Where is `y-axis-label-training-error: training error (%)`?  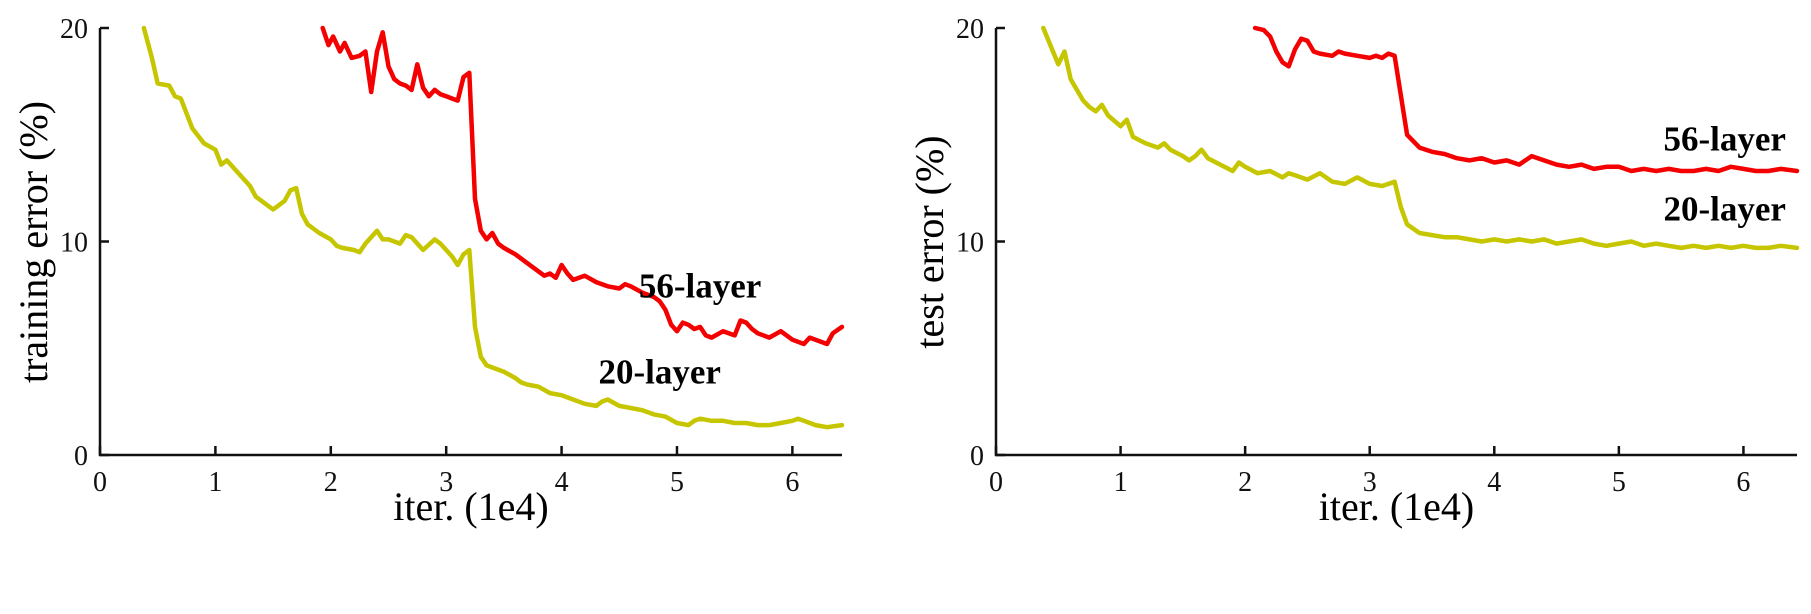
y-axis-label-training-error: training error (%) is located at coordinates (33, 241).